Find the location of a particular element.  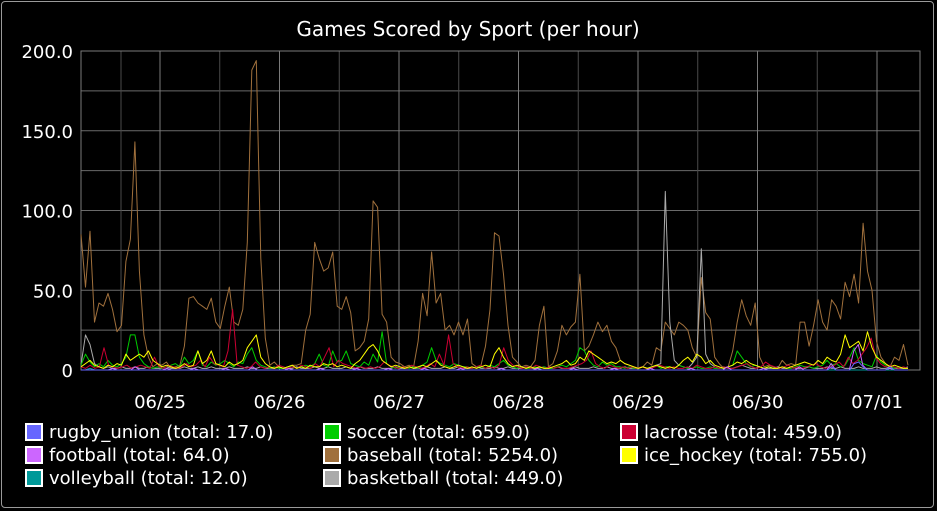

legend-label: rugby_union (total: 17.0) is located at coordinates (161, 432).